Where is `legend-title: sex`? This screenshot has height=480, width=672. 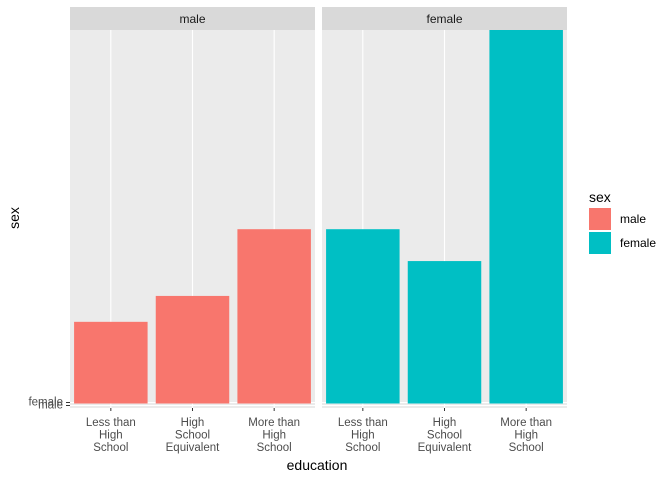 legend-title: sex is located at coordinates (600, 197).